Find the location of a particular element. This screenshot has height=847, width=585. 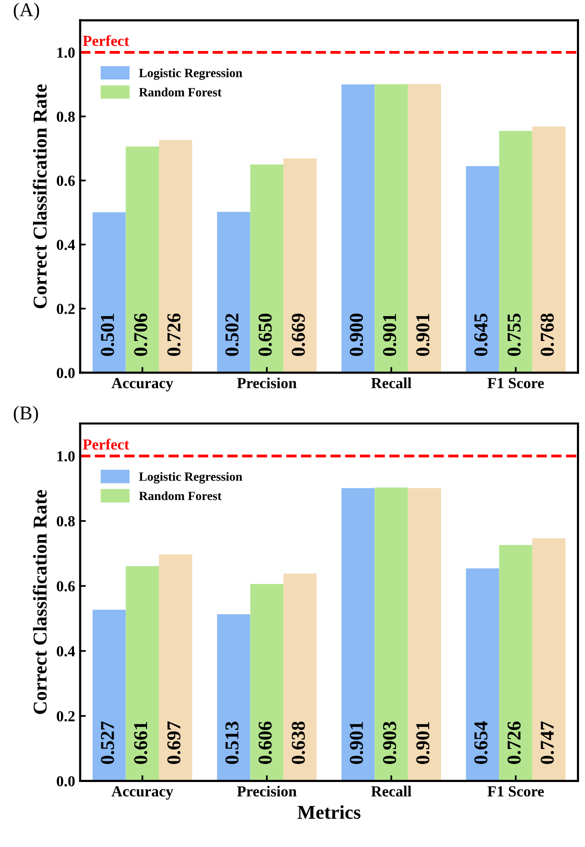

data-label: 0.903 is located at coordinates (389, 743).